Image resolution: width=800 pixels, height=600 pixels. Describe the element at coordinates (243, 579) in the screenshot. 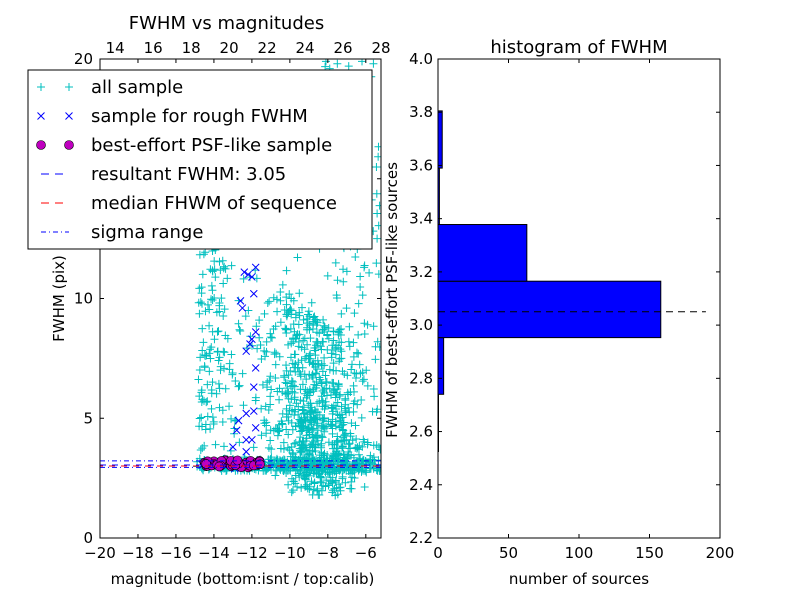

I see `x-axis-label: magnitude (bottom:isnt / top:calib)` at that location.